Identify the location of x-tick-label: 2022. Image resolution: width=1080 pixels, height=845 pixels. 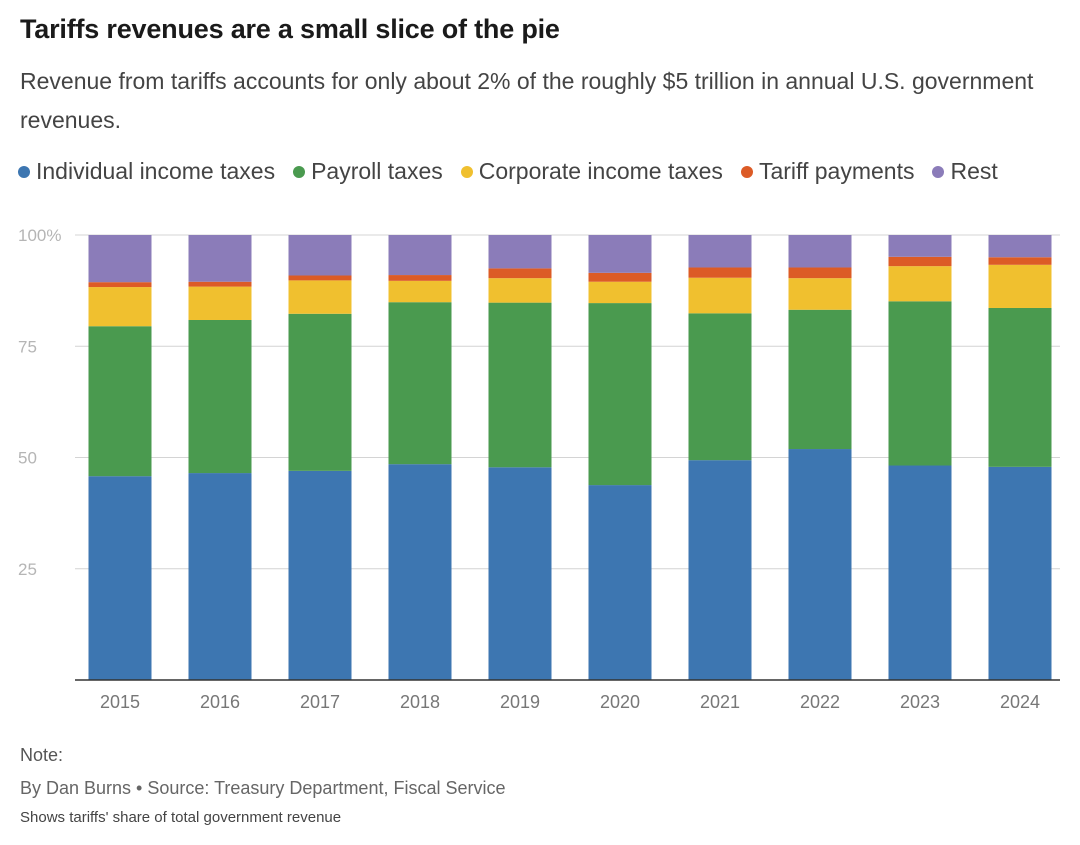
(820, 702).